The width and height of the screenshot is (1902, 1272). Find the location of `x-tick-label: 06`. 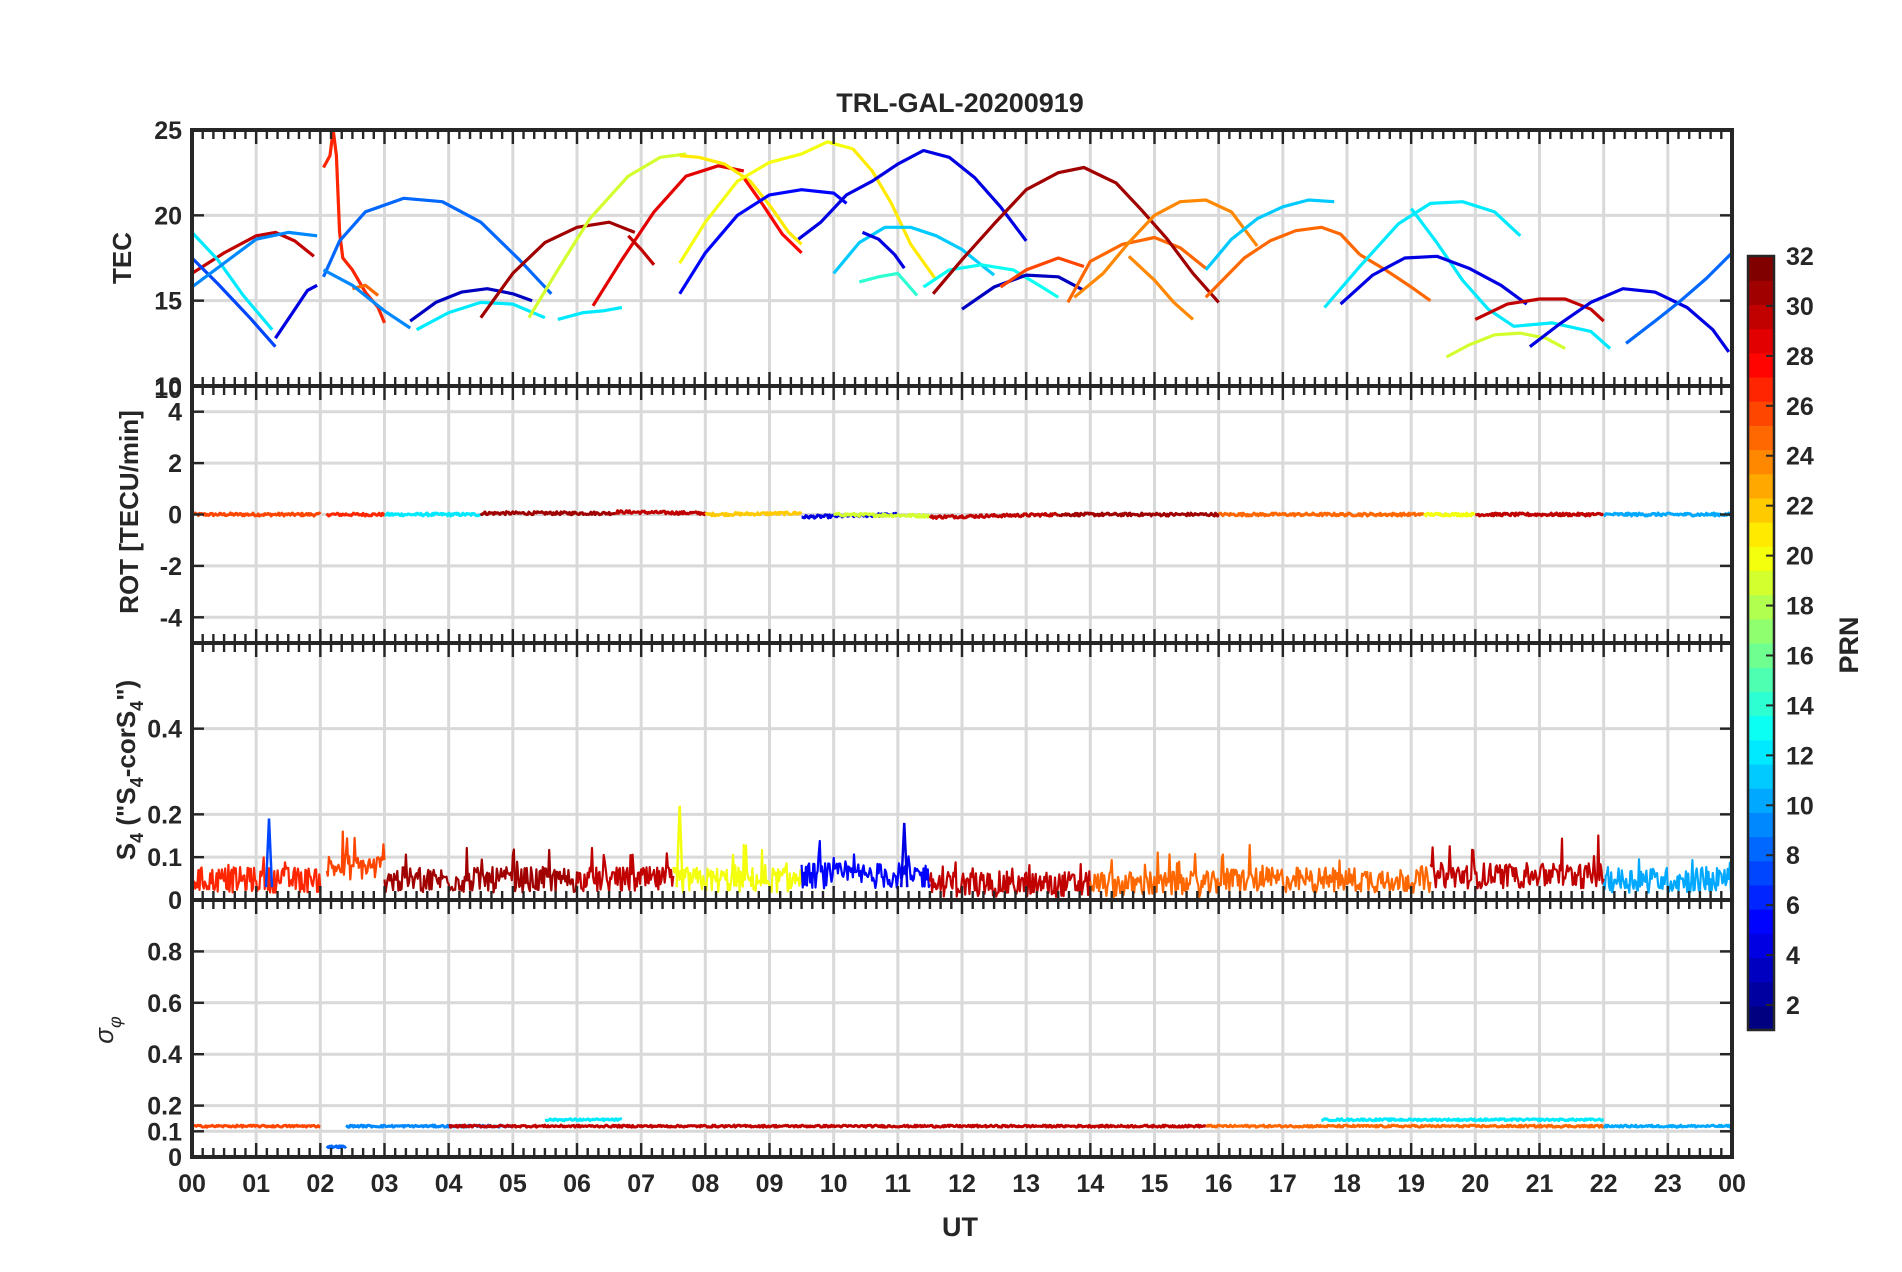

x-tick-label: 06 is located at coordinates (577, 1184).